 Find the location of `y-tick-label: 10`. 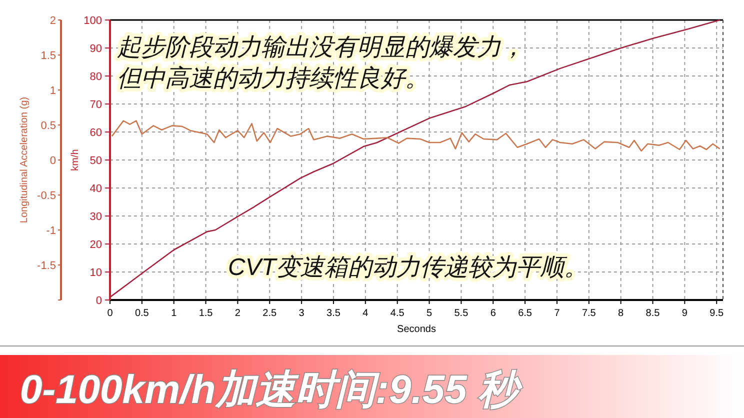

y-tick-label: 10 is located at coordinates (96, 273).